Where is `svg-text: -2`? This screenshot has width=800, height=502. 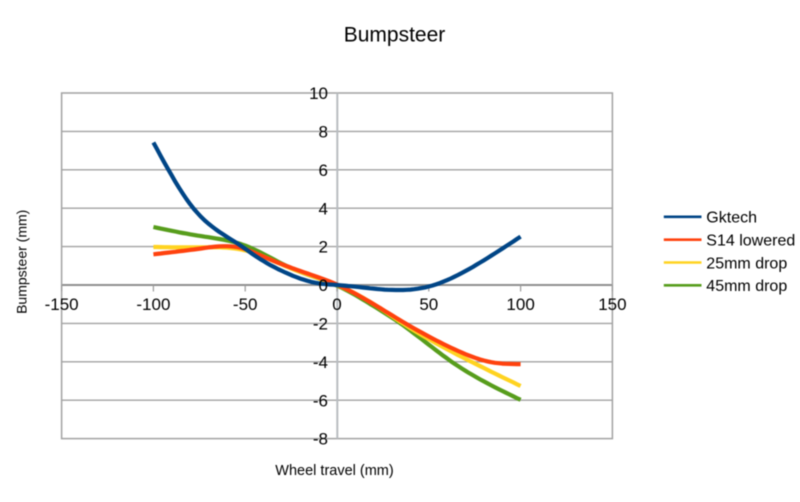
svg-text: -2 is located at coordinates (320, 324).